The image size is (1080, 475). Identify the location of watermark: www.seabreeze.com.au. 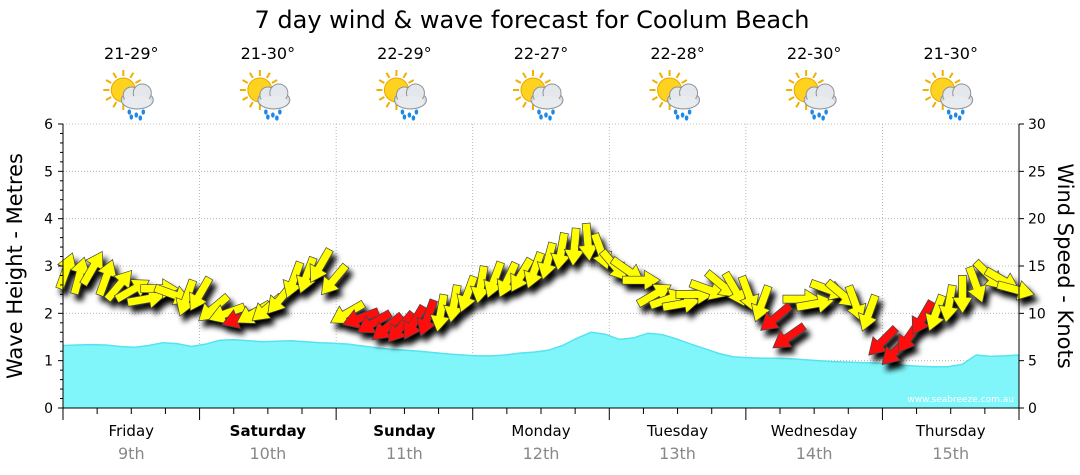
(960, 400).